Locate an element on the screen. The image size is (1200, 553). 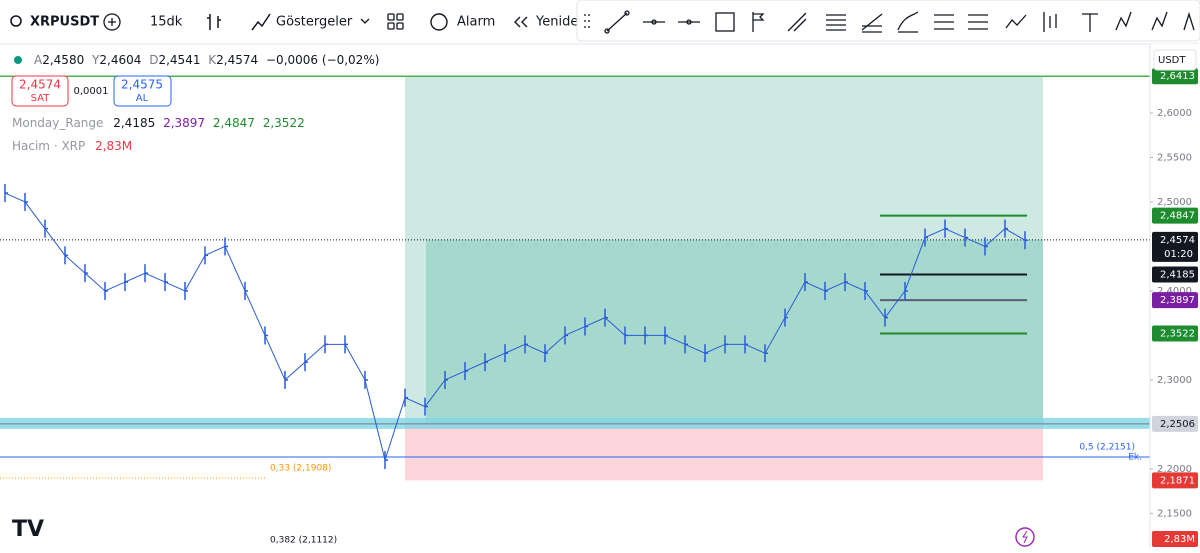
add-symbol is located at coordinates (112, 22).